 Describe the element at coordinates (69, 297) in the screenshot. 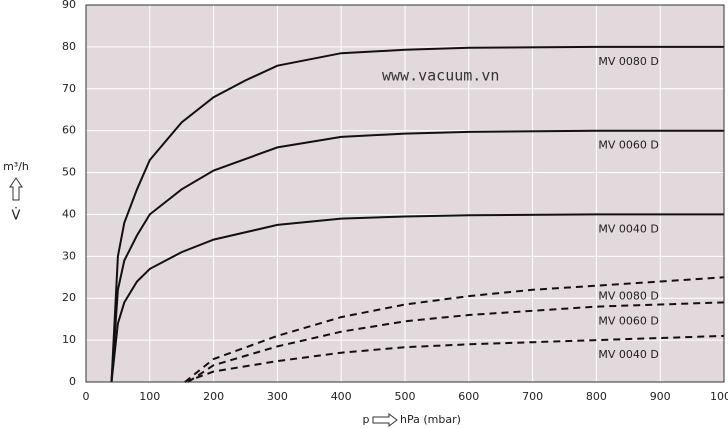

I see `y-tick-label: 20` at that location.